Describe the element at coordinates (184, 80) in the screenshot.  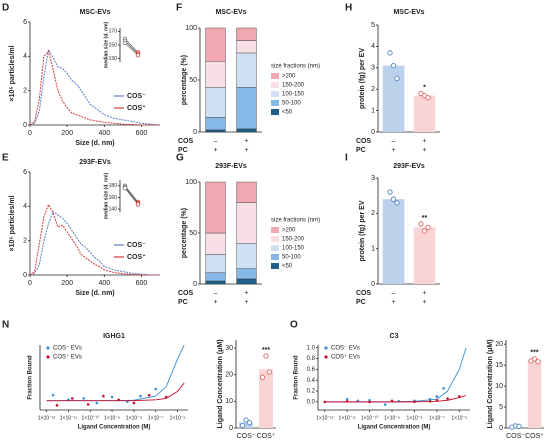
I see `y-axis-label: percentage (%)` at that location.